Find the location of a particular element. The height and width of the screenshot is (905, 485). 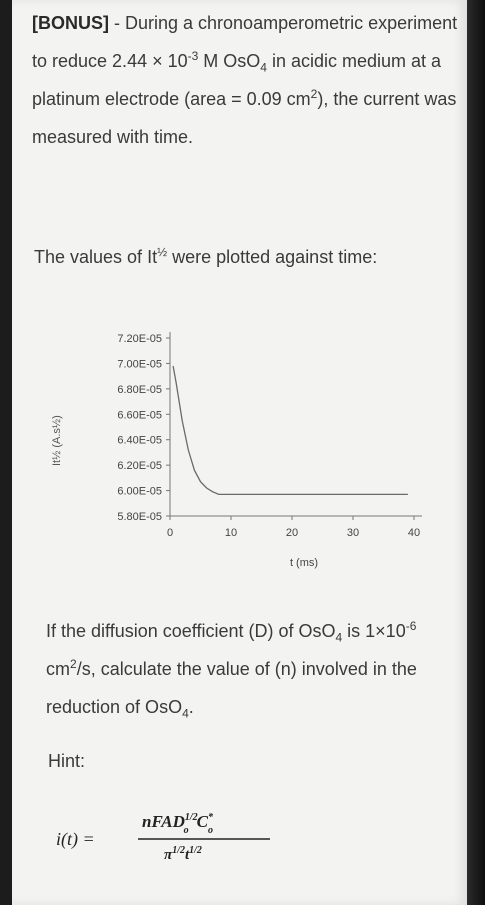

q2-exp2: 2 is located at coordinates (73, 664).